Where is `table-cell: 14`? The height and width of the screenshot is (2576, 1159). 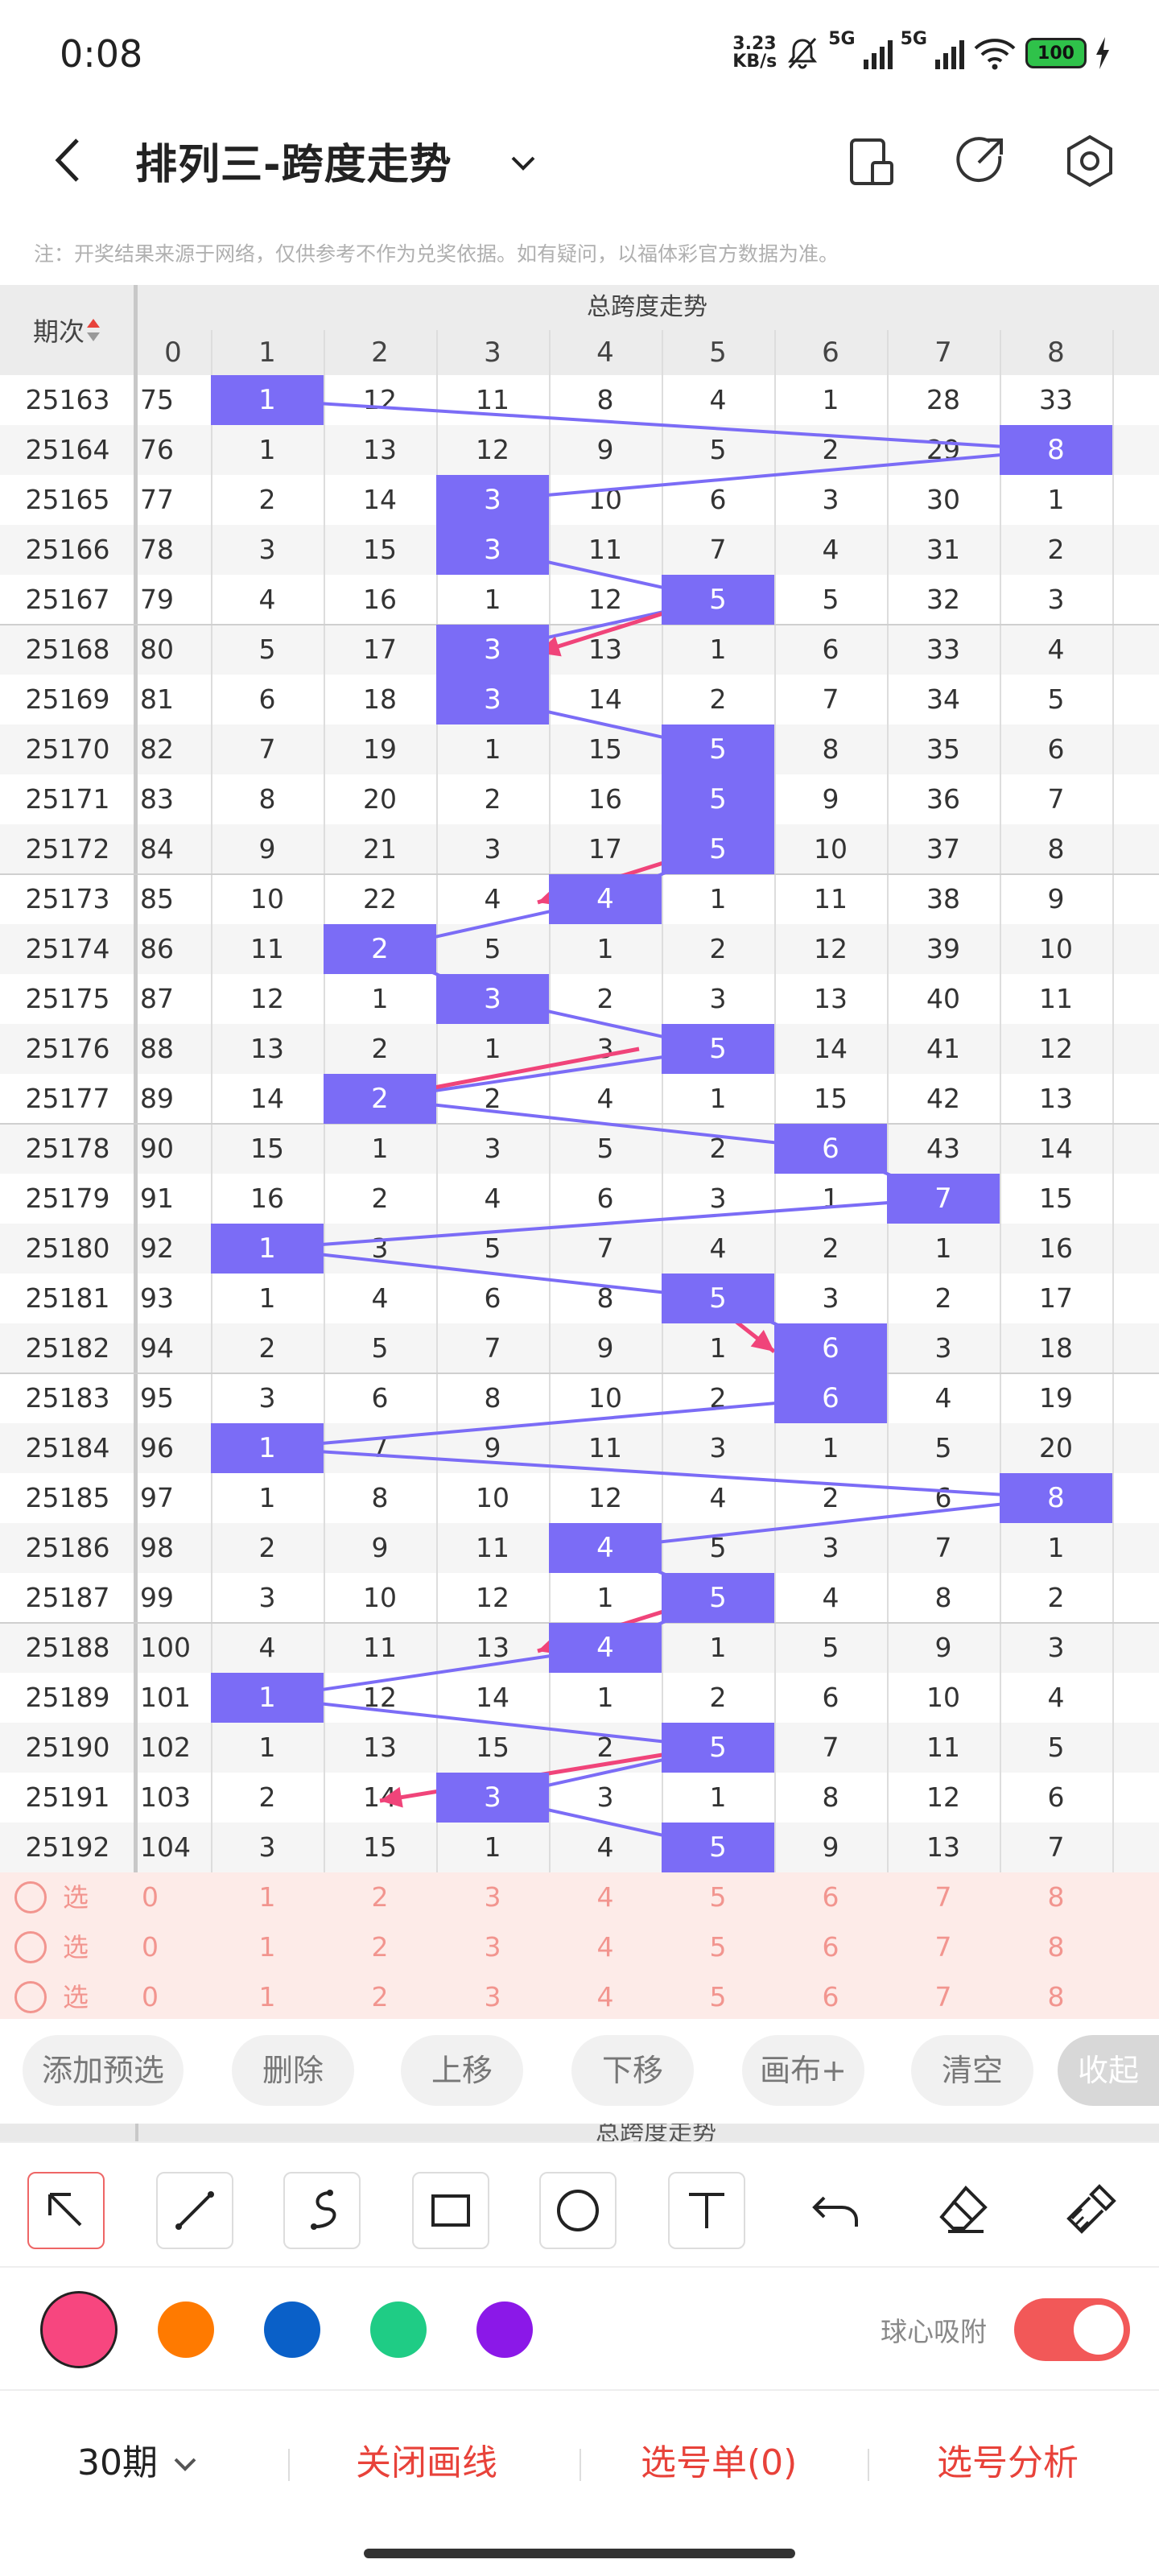
table-cell: 14 is located at coordinates (605, 699).